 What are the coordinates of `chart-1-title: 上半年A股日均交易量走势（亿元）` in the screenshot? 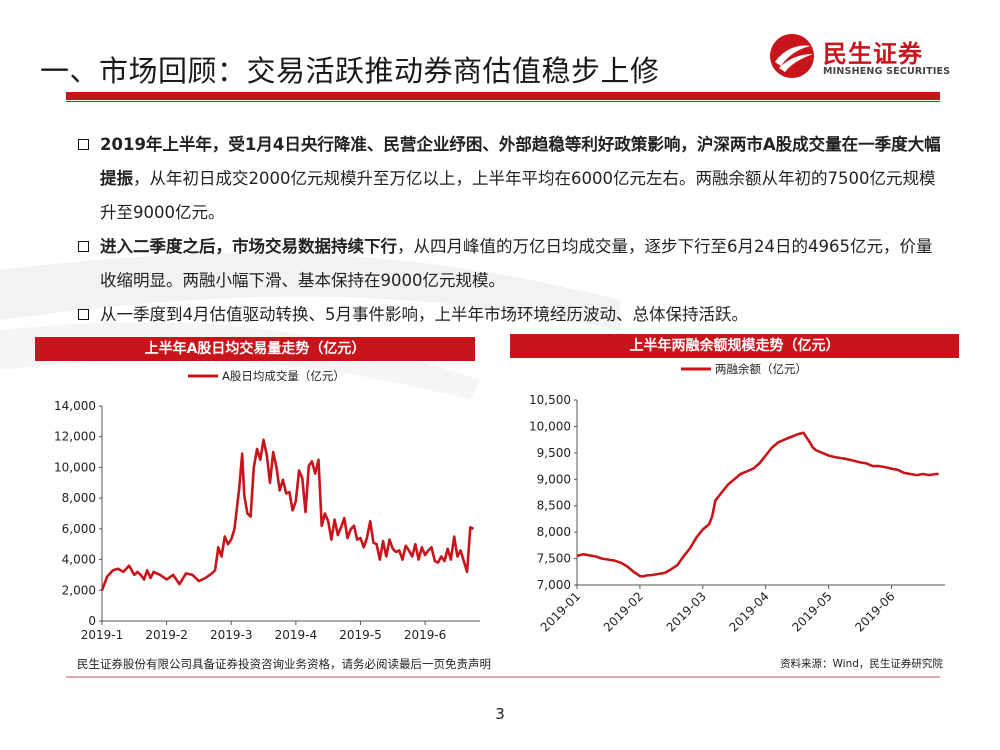 It's located at (255, 349).